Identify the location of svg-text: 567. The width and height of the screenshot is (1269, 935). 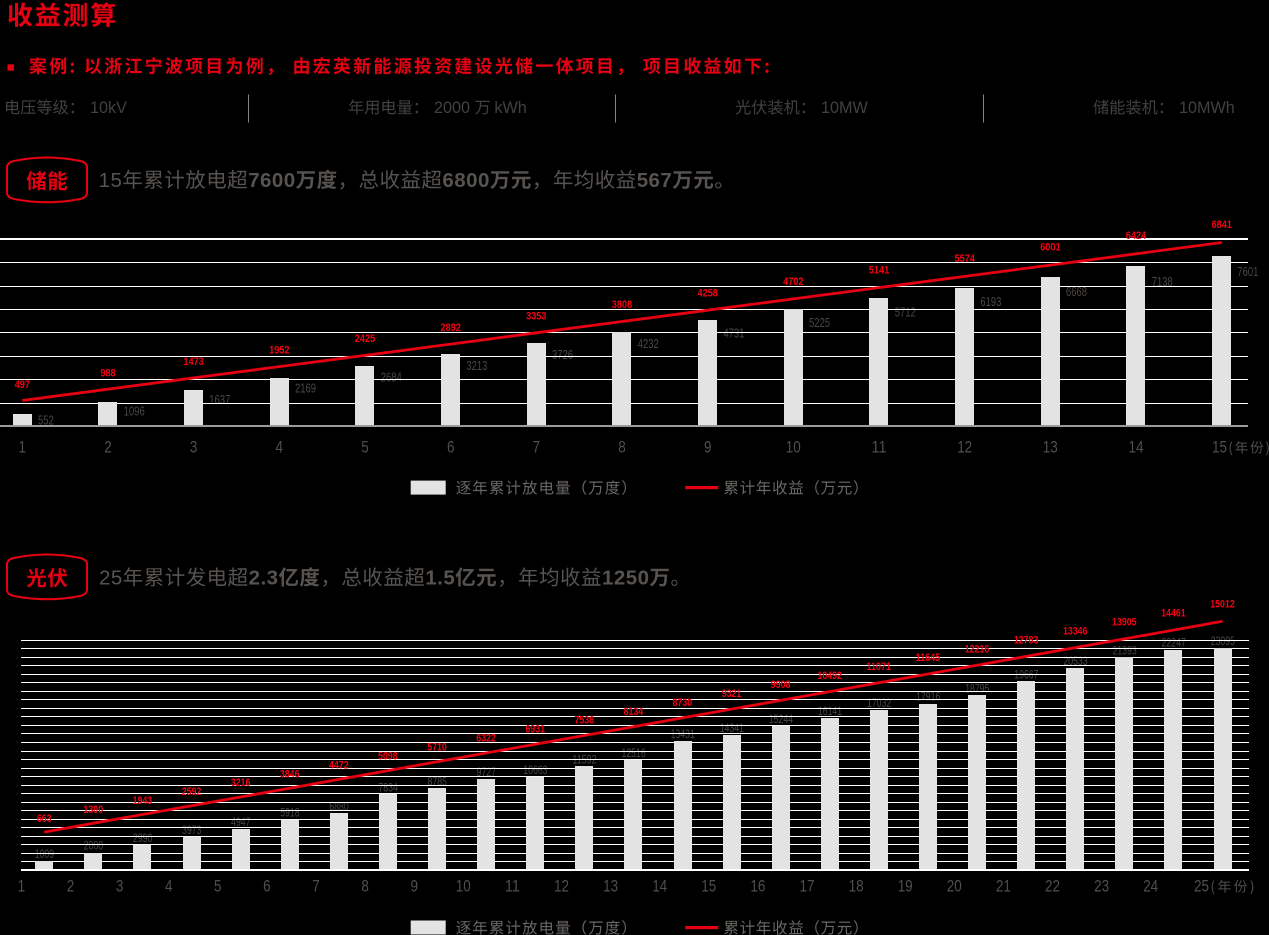
(655, 180).